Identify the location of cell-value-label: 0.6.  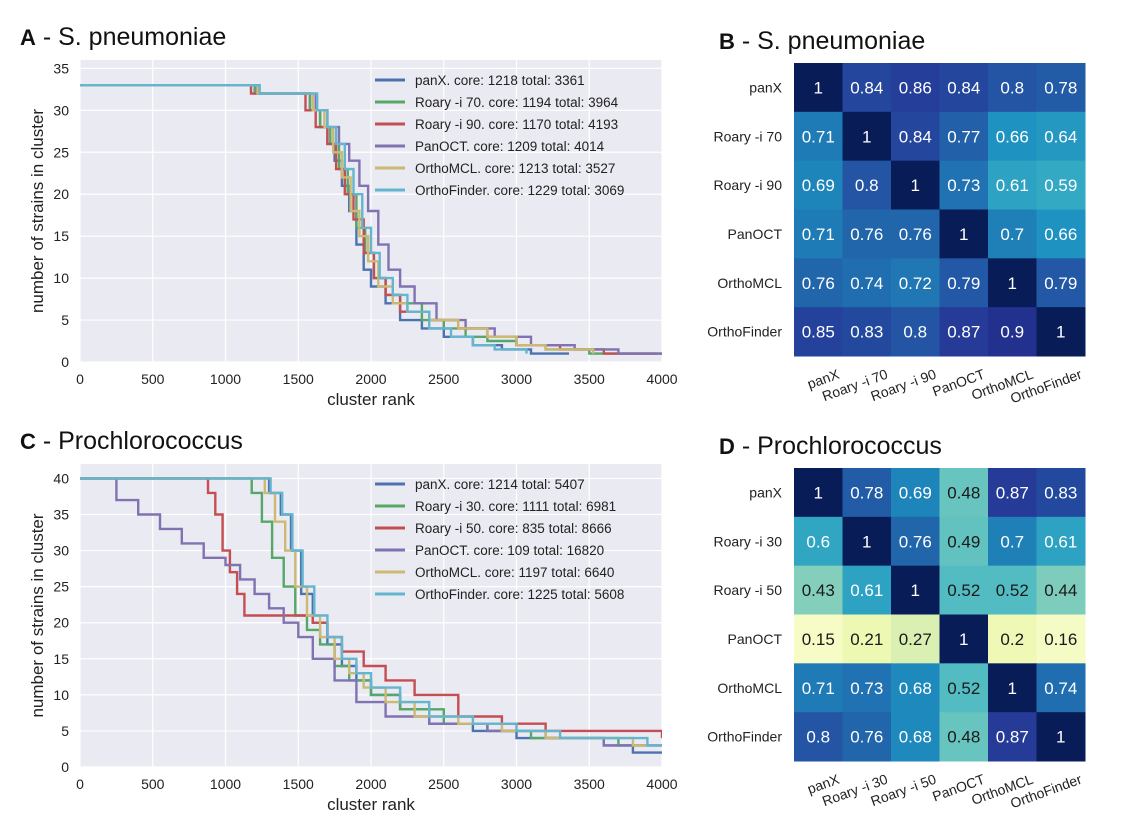
(818, 541).